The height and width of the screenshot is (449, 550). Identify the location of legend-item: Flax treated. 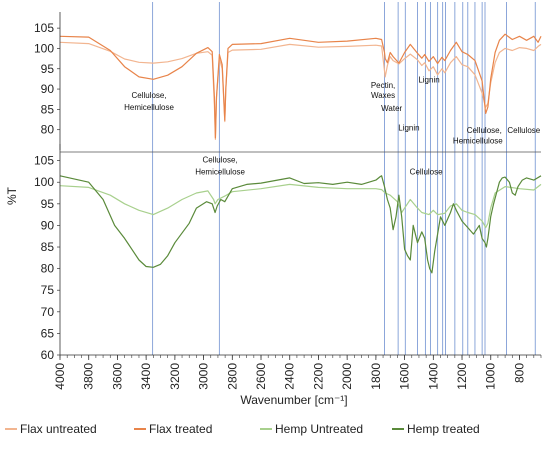
(173, 429).